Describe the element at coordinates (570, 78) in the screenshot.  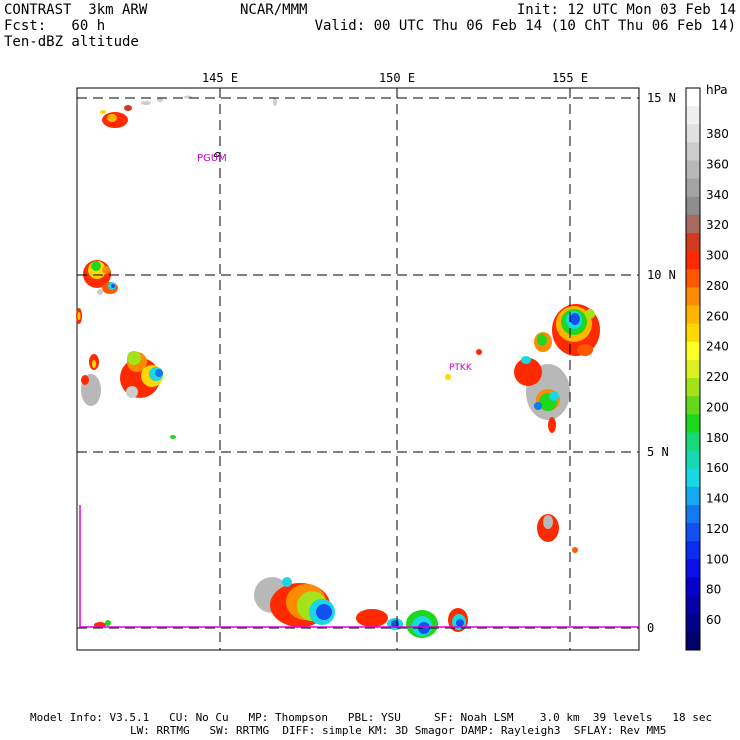
I see `lon-label-155: 155 E` at that location.